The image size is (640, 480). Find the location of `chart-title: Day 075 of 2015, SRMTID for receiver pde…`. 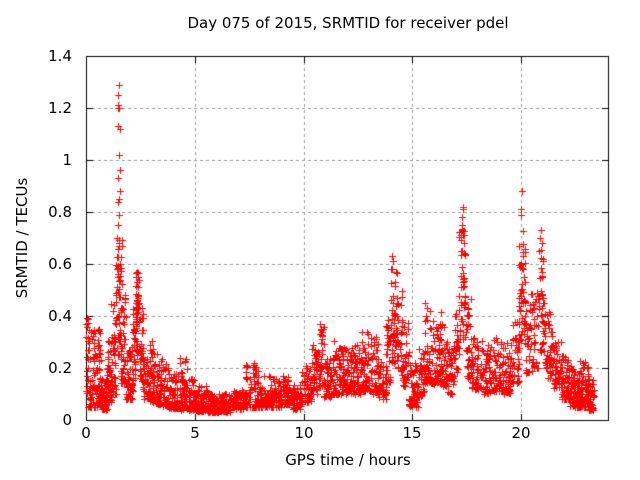

chart-title: Day 075 of 2015, SRMTID for receiver pde… is located at coordinates (348, 23).